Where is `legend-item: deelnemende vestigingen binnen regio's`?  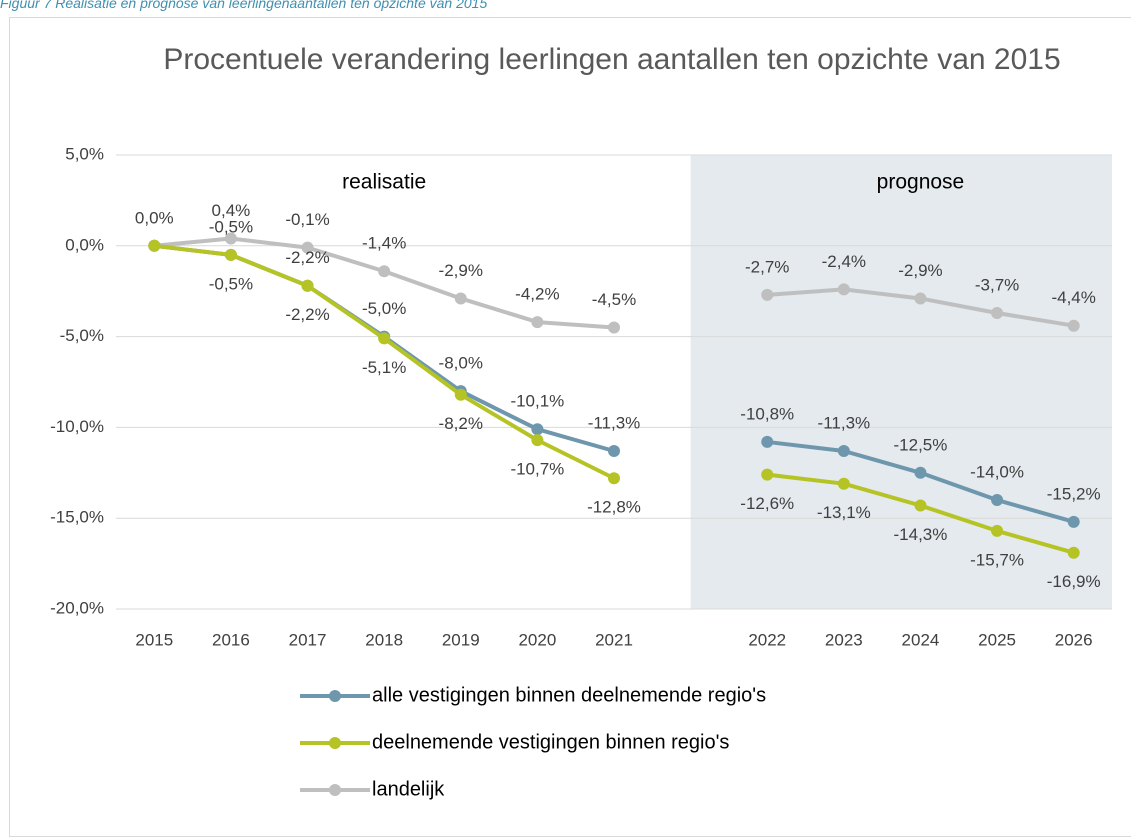 legend-item: deelnemende vestigingen binnen regio's is located at coordinates (514, 742).